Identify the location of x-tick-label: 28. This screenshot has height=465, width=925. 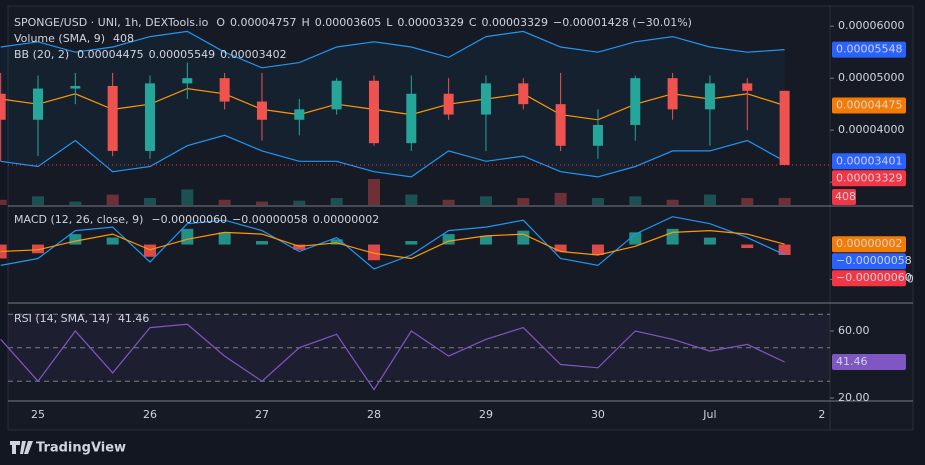
(374, 414).